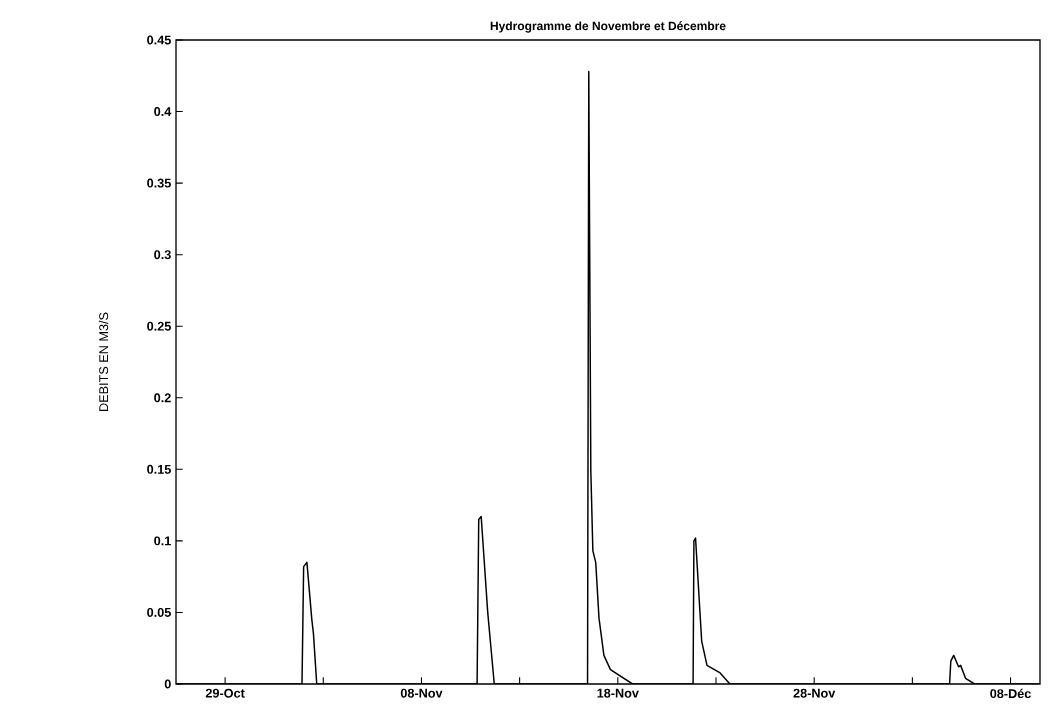  What do you see at coordinates (1010, 693) in the screenshot?
I see `x-tick-label: 08-Déc` at bounding box center [1010, 693].